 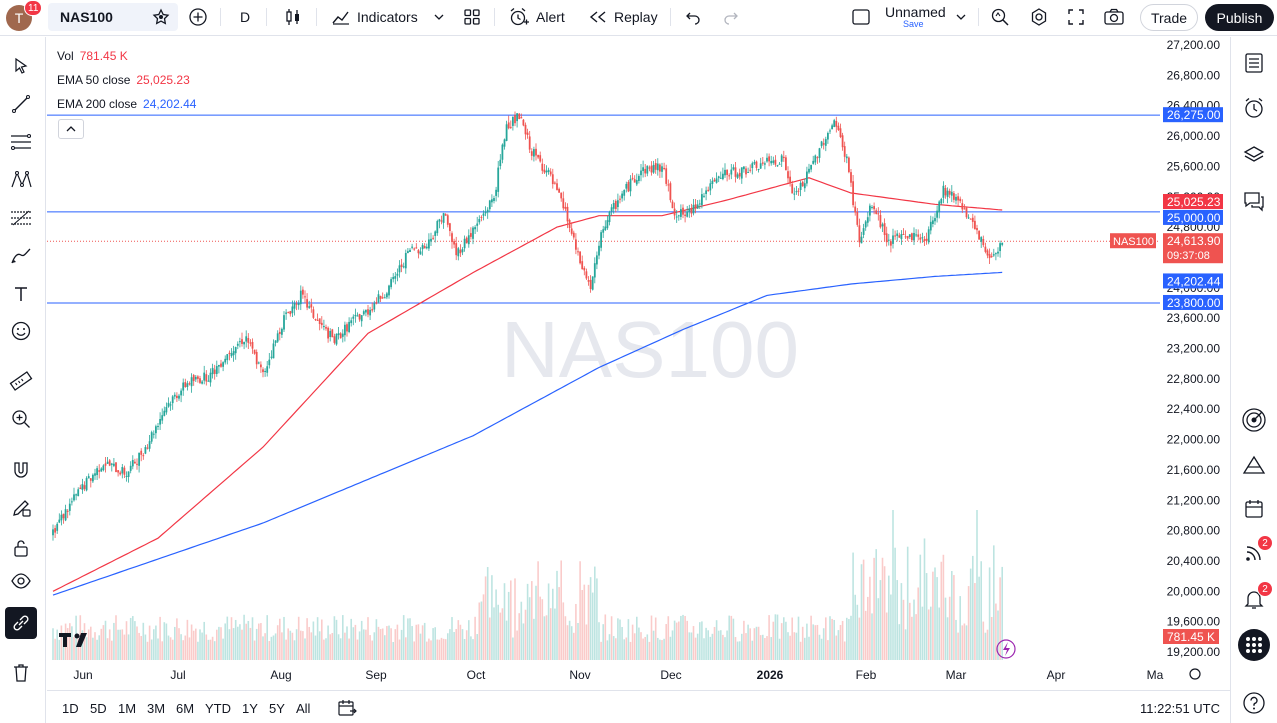 What do you see at coordinates (245, 17) in the screenshot?
I see `interval-button: D` at bounding box center [245, 17].